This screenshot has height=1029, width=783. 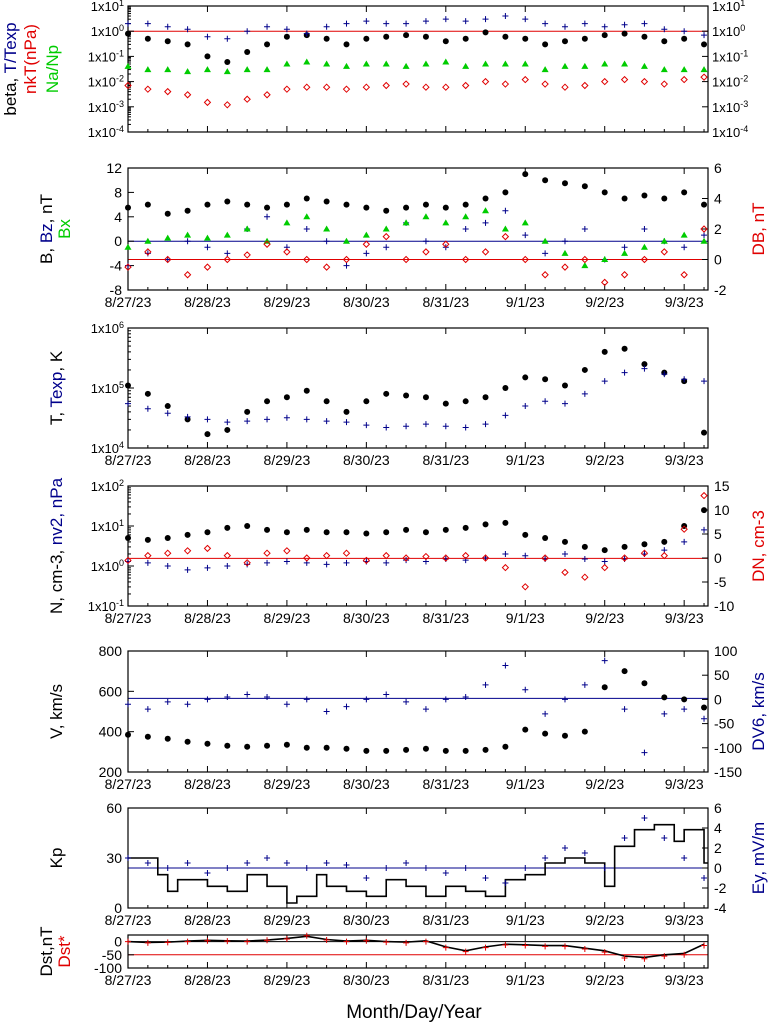 I want to click on y2-tick-label: -2, so click(x=720, y=888).